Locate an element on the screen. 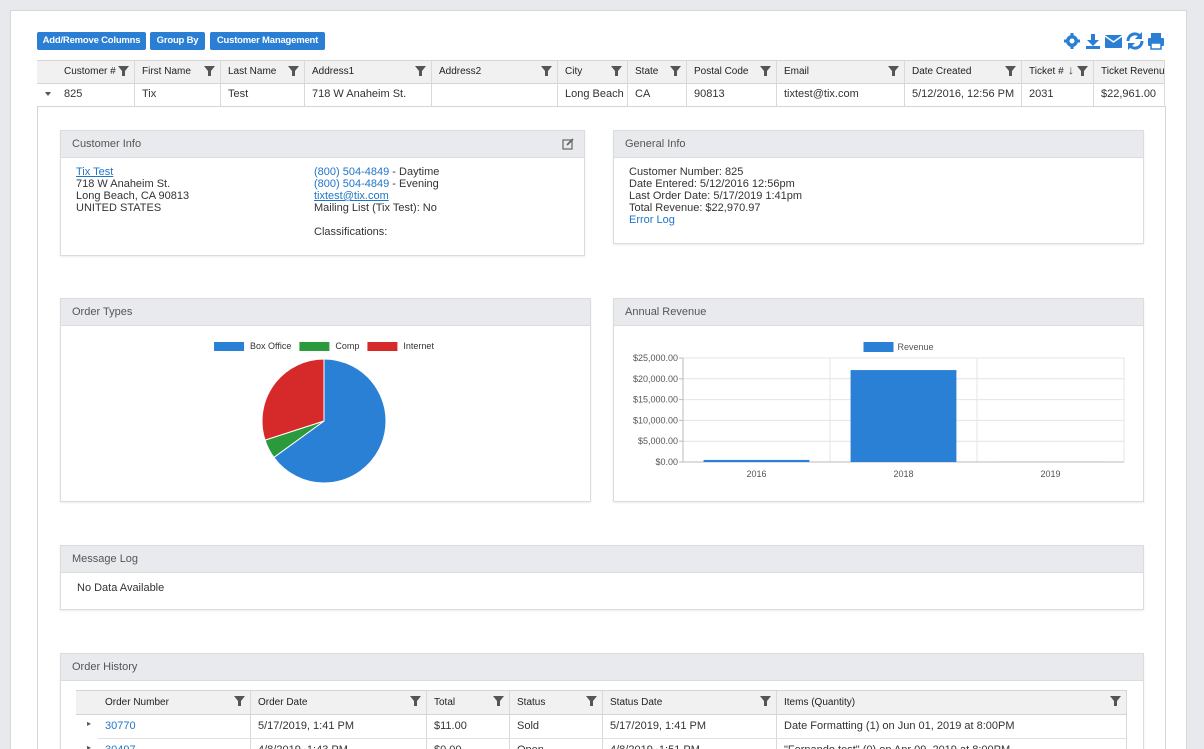 This screenshot has width=1204, height=749. panel-title: Annual Revenue is located at coordinates (878, 312).